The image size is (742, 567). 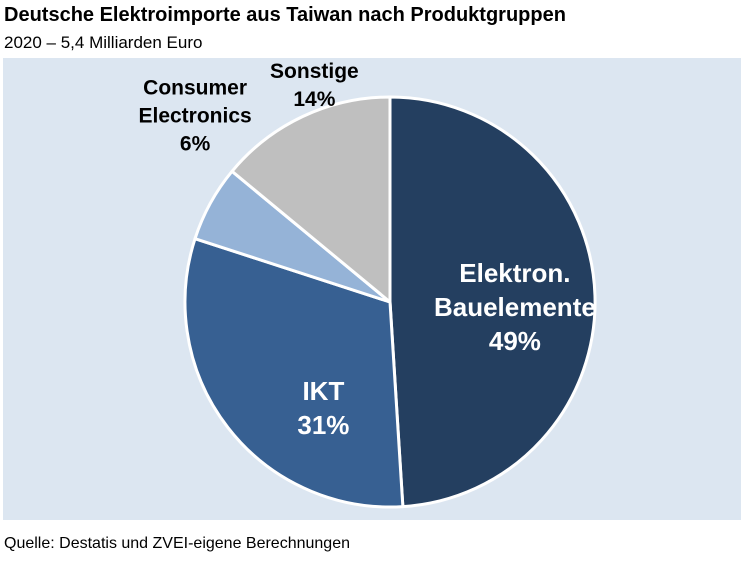 What do you see at coordinates (314, 85) in the screenshot?
I see `slice-label: Sonstige 14%` at bounding box center [314, 85].